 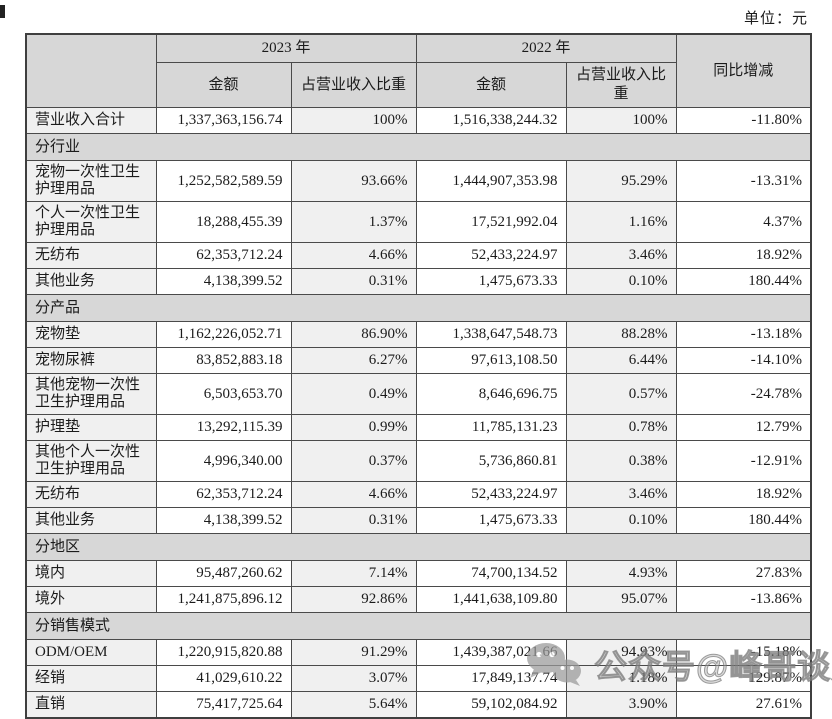 I want to click on proportion-2023: 0.49%, so click(x=353, y=394).